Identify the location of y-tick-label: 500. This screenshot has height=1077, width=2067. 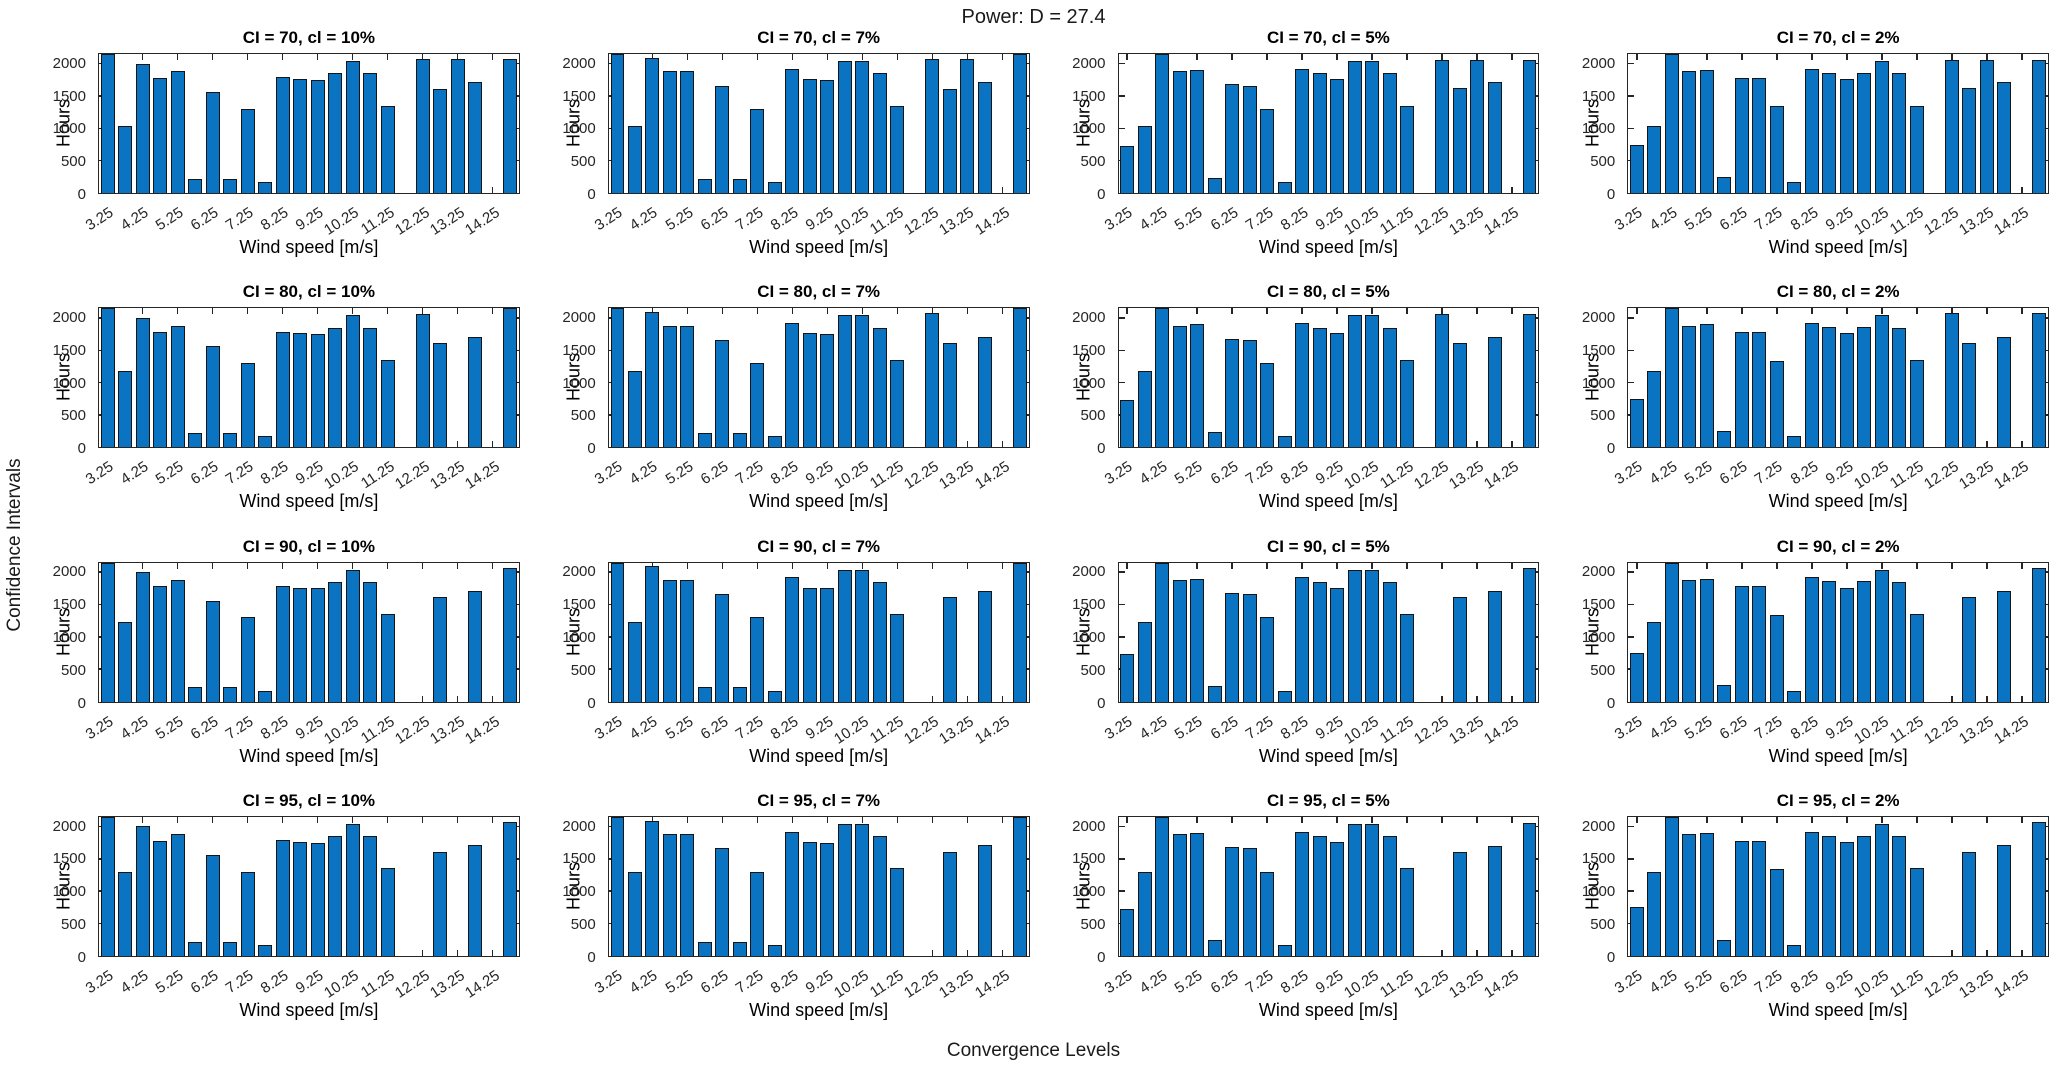
(1603, 162).